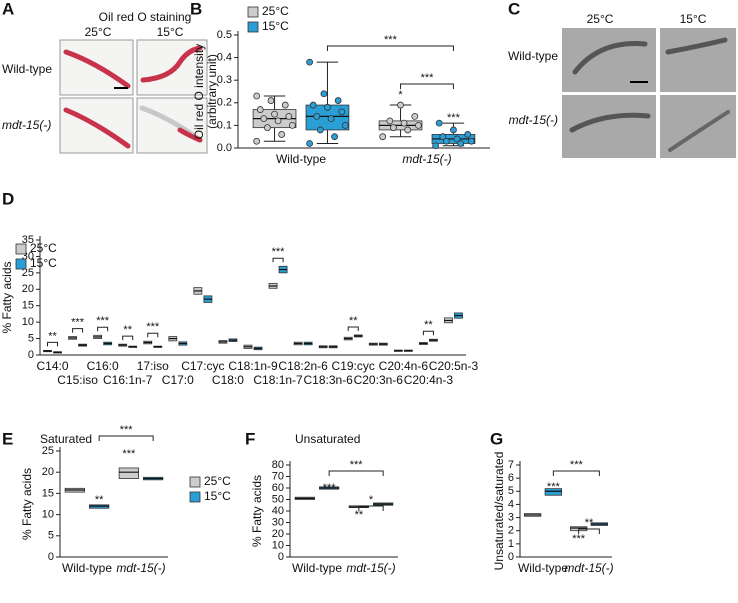 The width and height of the screenshot is (738, 603). What do you see at coordinates (217, 481) in the screenshot?
I see `legend-label: 25°C` at bounding box center [217, 481].